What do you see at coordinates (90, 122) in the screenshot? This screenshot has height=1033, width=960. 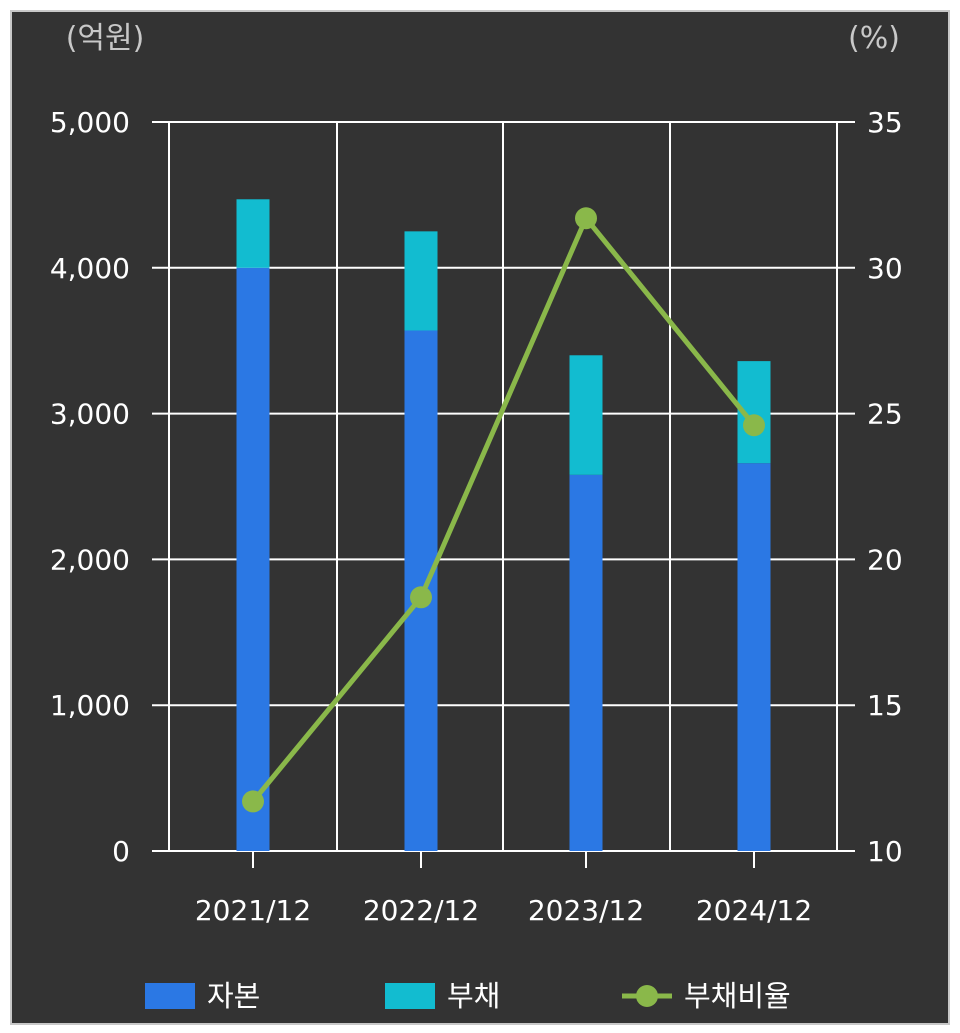 I see `left-axis-tick-label: 5,000` at bounding box center [90, 122].